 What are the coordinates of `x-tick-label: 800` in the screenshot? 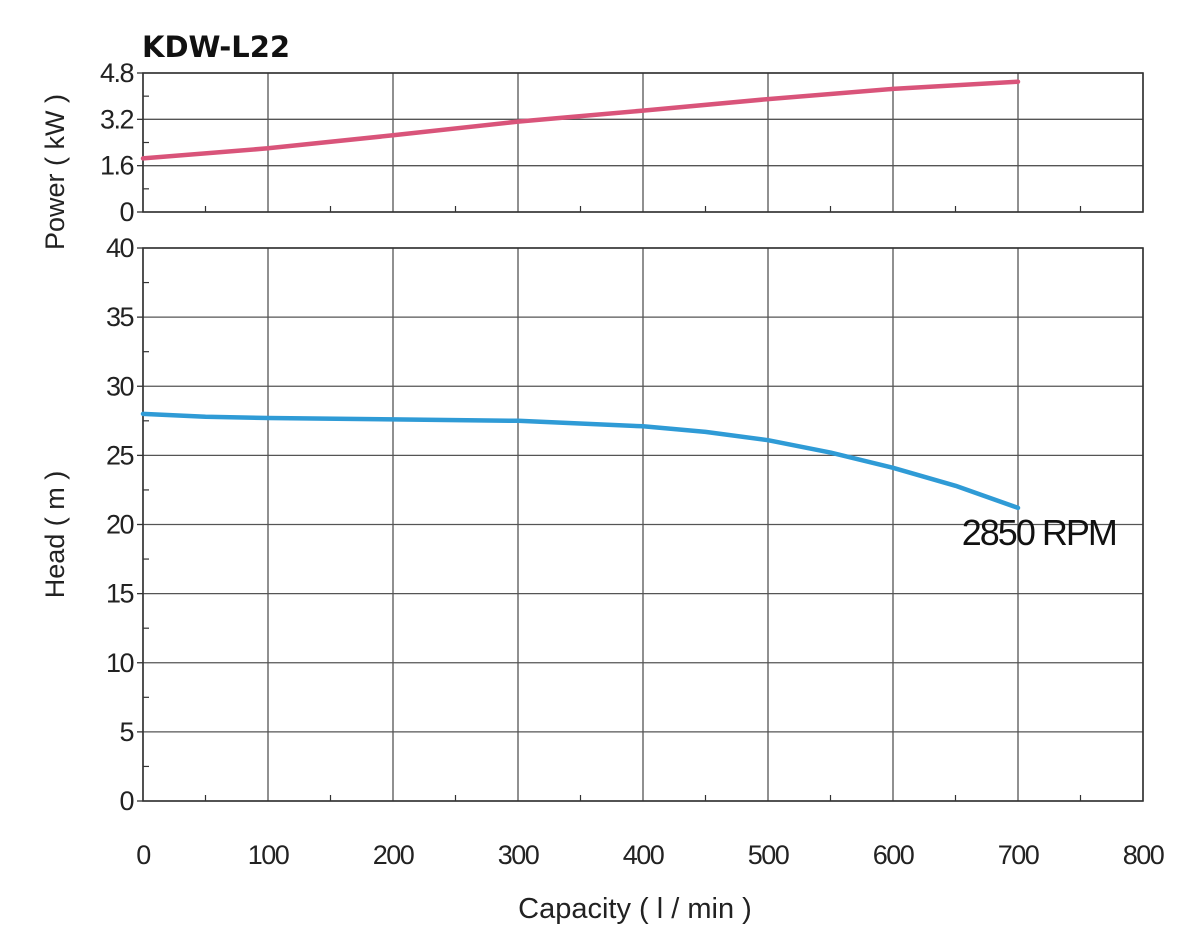 It's located at (1143, 855).